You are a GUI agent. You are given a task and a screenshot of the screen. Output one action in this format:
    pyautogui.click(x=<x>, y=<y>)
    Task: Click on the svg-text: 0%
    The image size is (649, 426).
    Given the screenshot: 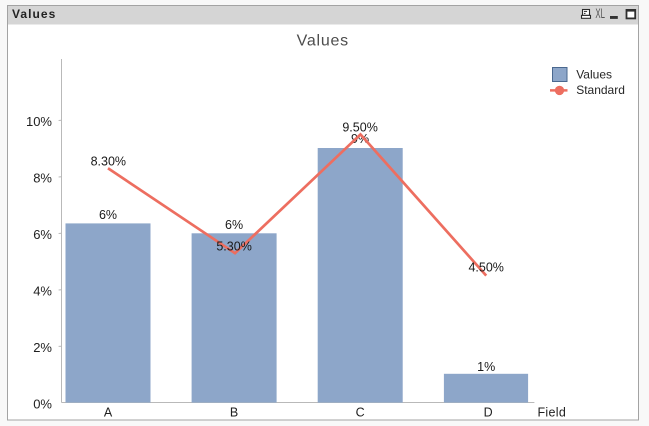 What is the action you would take?
    pyautogui.click(x=42, y=403)
    